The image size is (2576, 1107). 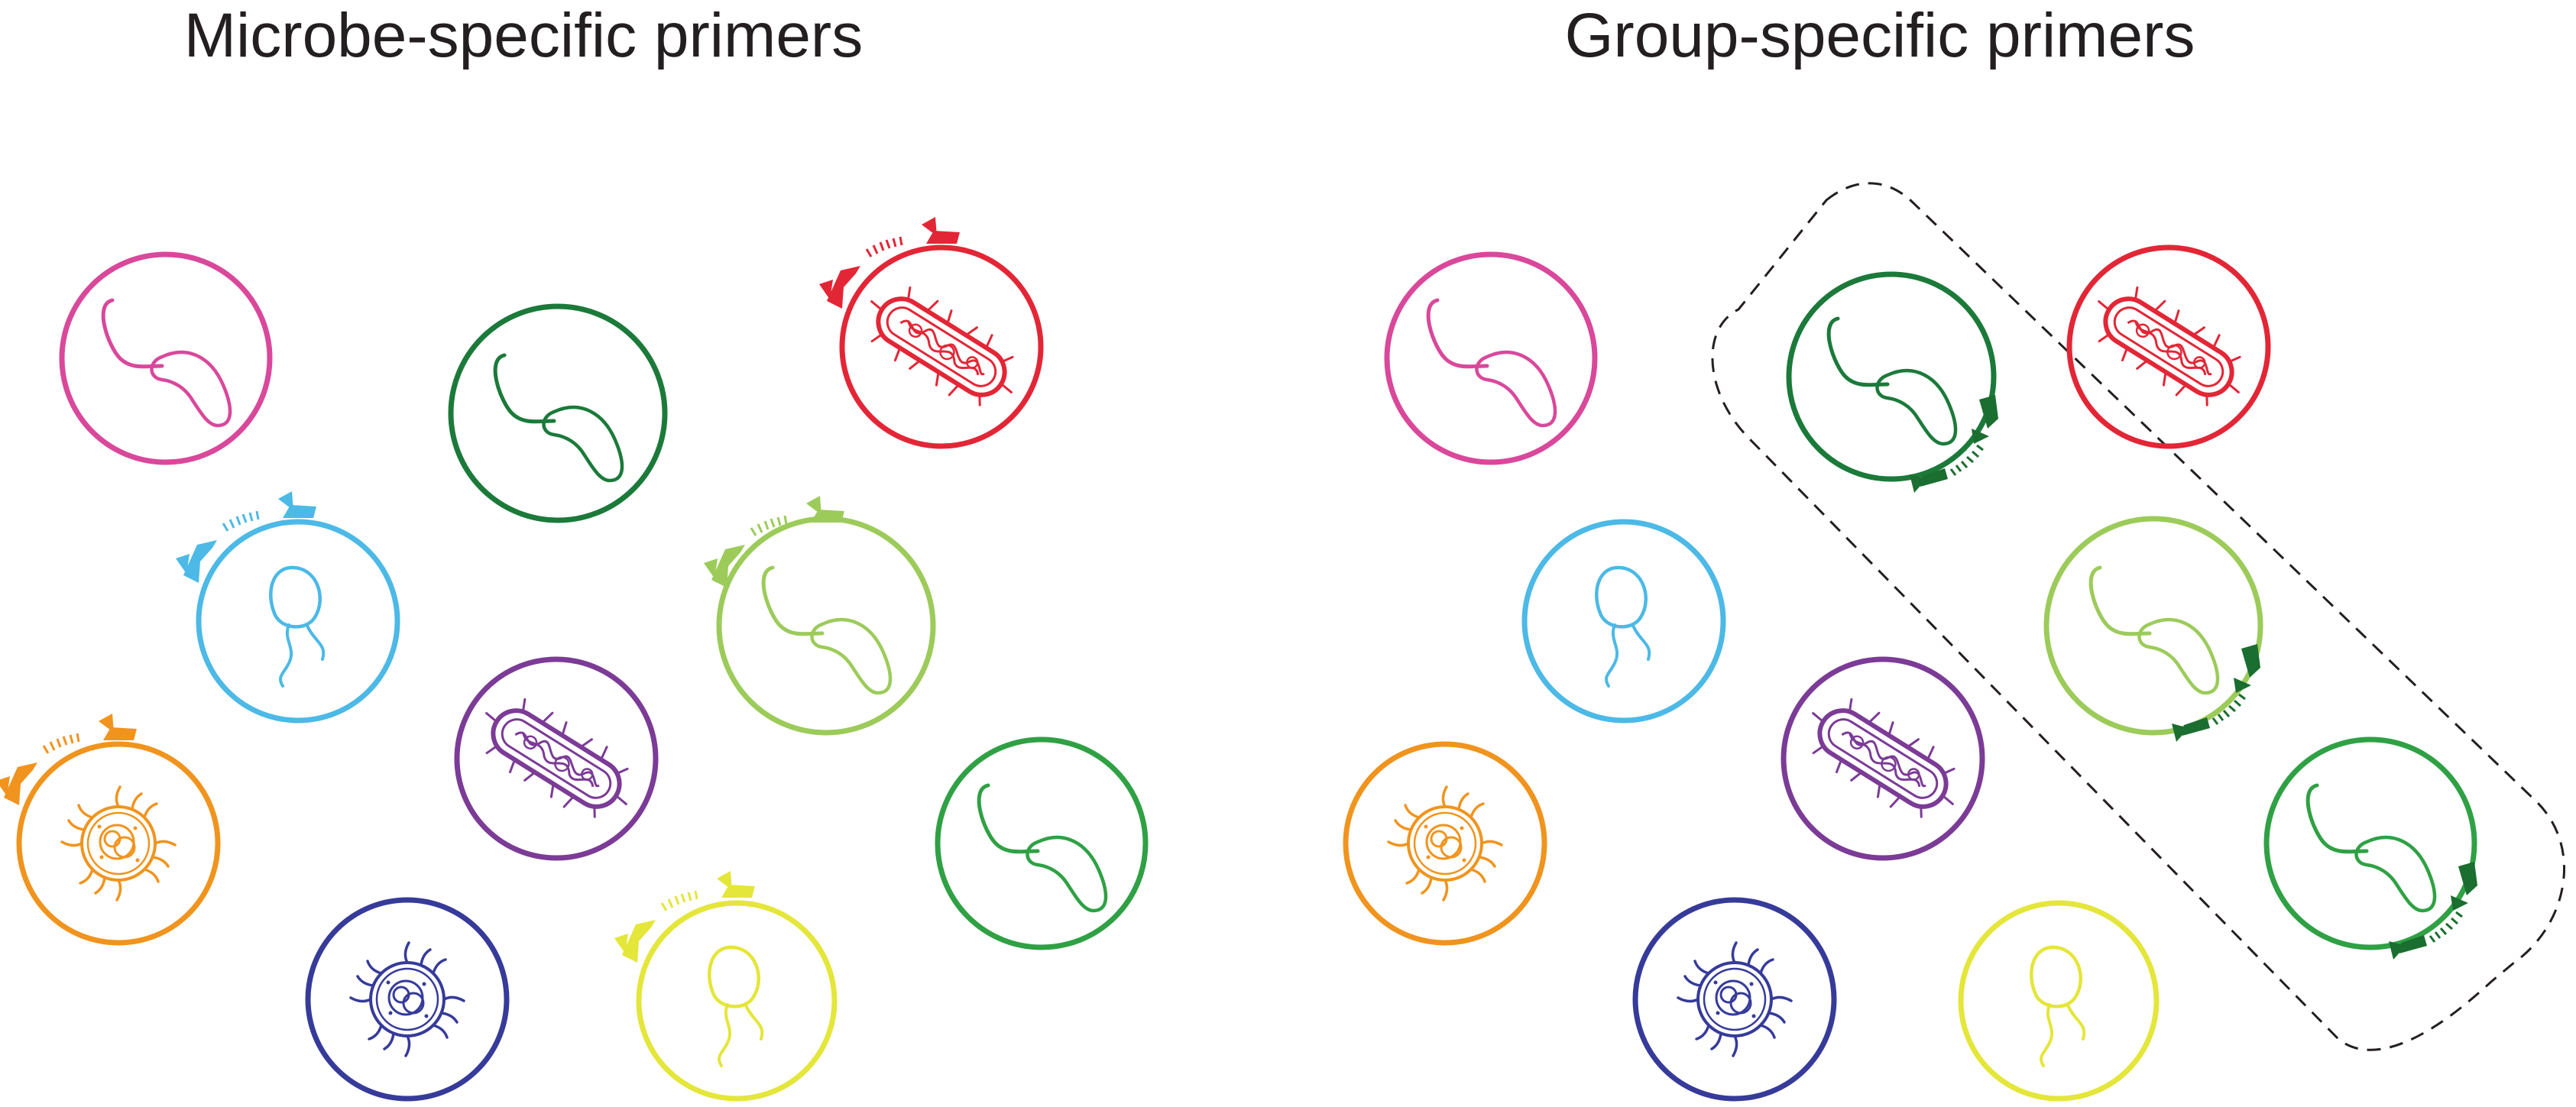 I want to click on right-microbe-vibrio-magenta, so click(x=1491, y=358).